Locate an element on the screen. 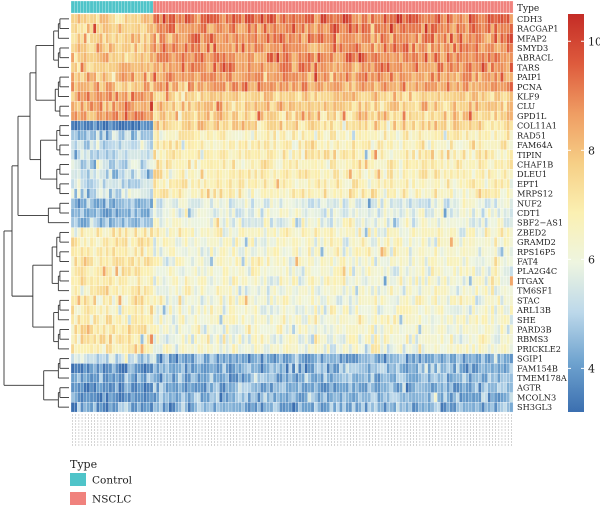  track-cell-nsclc is located at coordinates (183, 7).